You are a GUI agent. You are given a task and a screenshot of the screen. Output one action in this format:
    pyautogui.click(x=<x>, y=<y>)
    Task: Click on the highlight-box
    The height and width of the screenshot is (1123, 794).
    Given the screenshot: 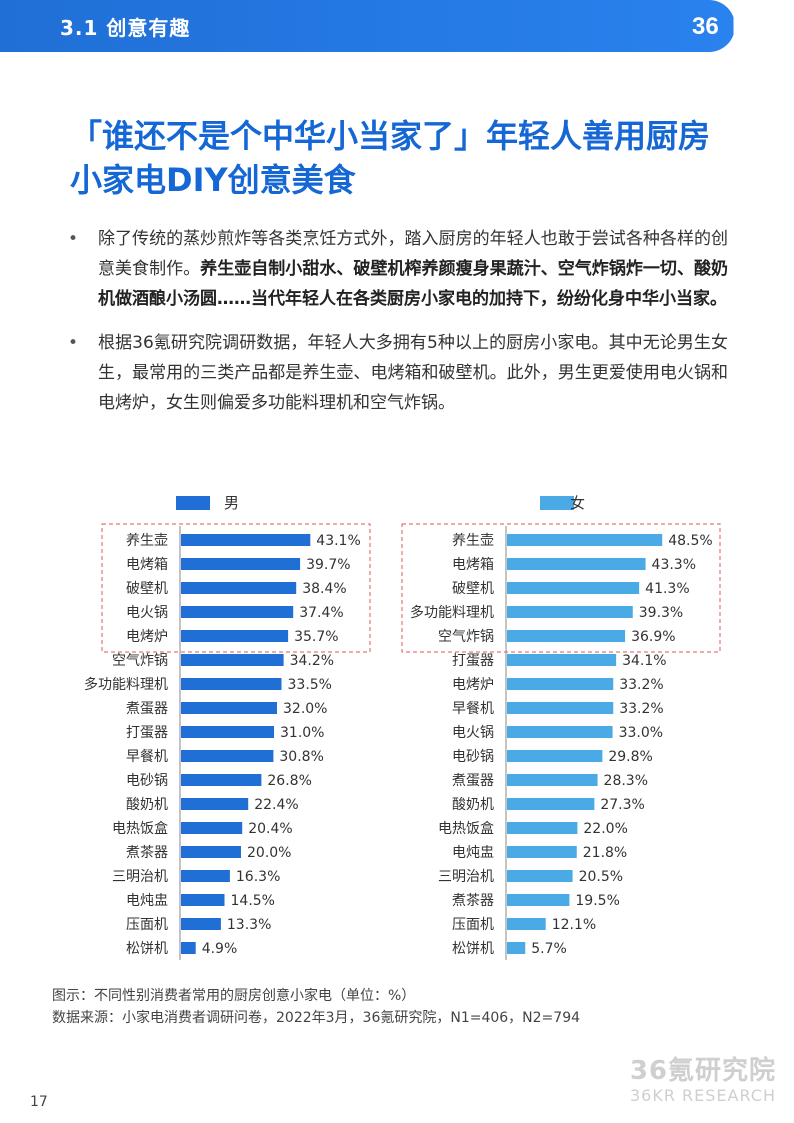 What is the action you would take?
    pyautogui.click(x=561, y=588)
    